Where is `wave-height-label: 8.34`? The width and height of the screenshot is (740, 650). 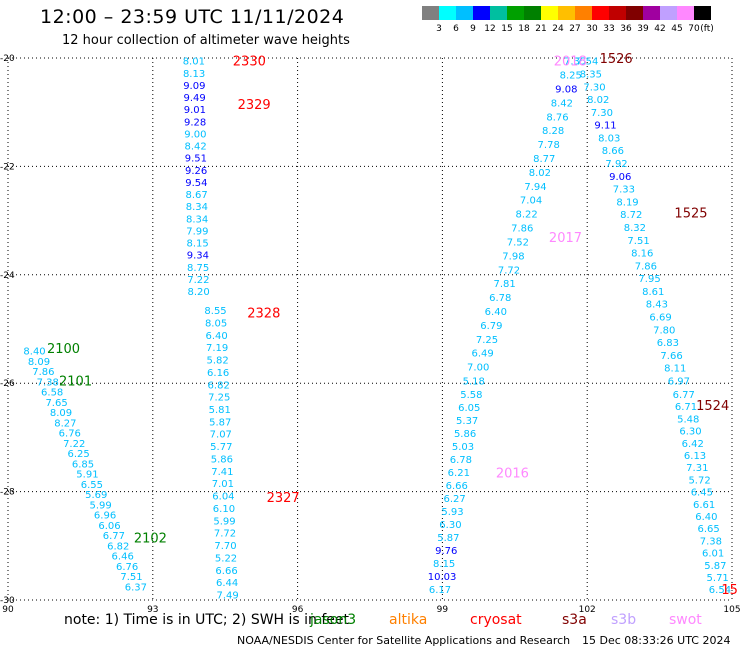
wave-height-label: 8.34 is located at coordinates (197, 207).